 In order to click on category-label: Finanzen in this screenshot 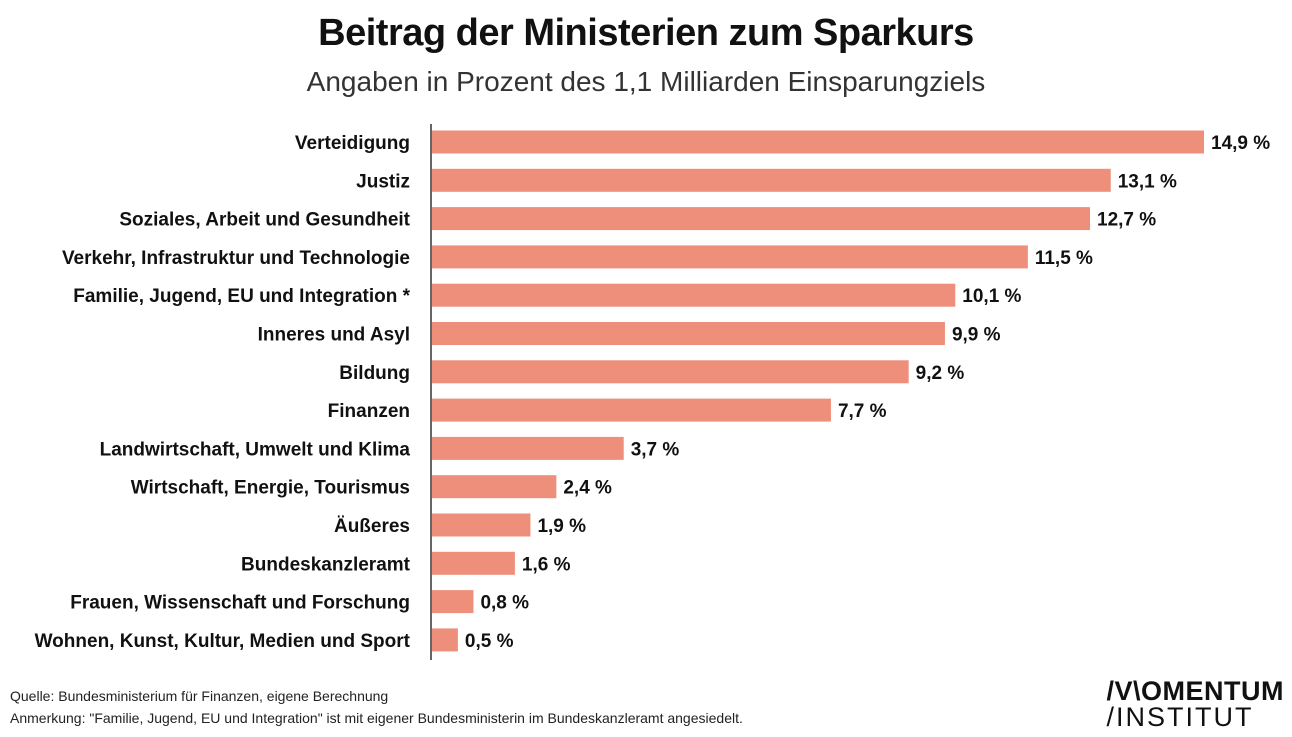, I will do `click(369, 411)`.